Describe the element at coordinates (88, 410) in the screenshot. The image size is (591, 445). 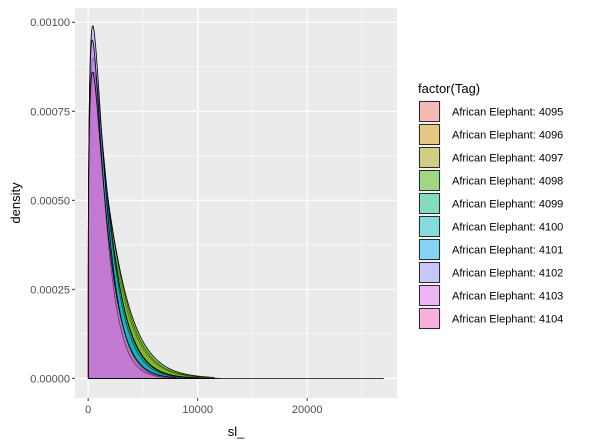
I see `x-tick-label: 0` at that location.